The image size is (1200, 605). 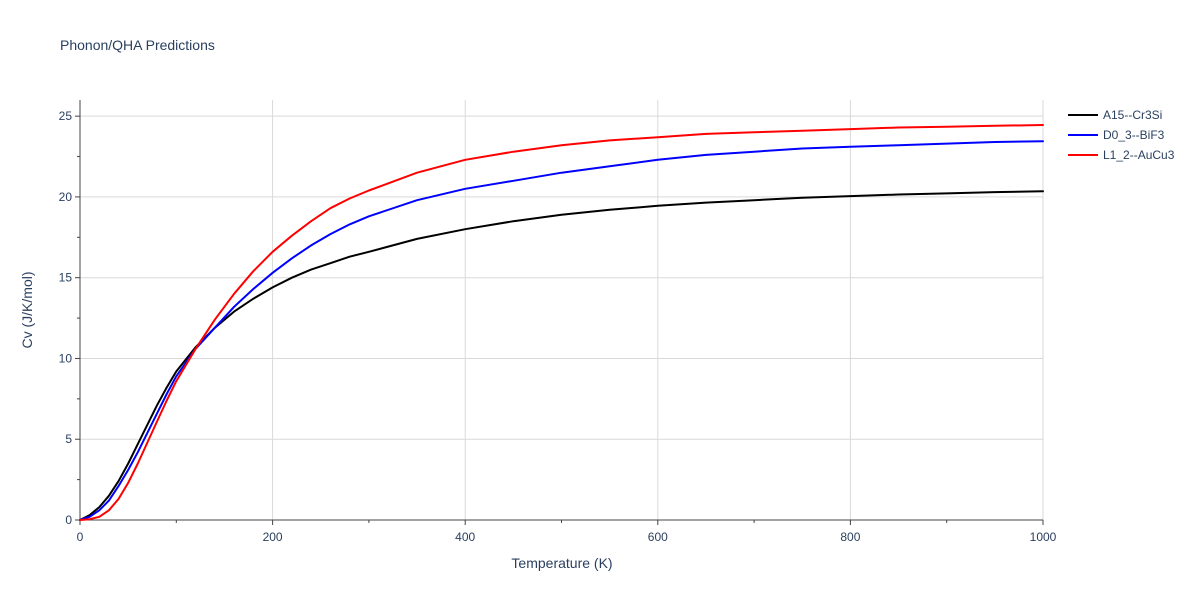 I want to click on legend-item-1: D0_3--BiF3, so click(x=1116, y=135).